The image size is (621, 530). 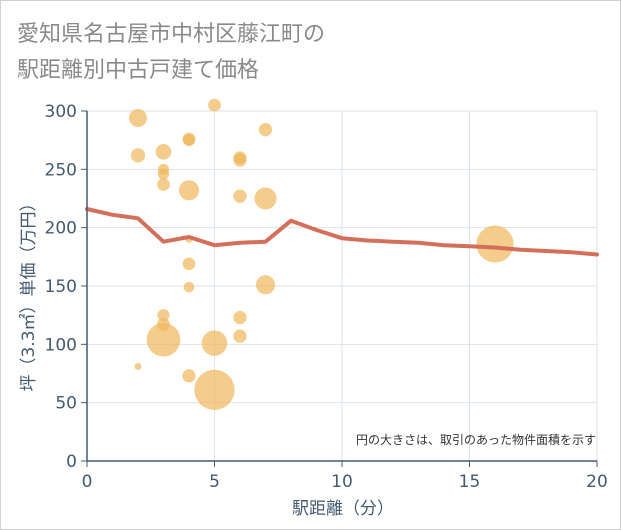 What do you see at coordinates (476, 439) in the screenshot?
I see `size-note: 円の大きさは、取引のあった物件面積を示す` at bounding box center [476, 439].